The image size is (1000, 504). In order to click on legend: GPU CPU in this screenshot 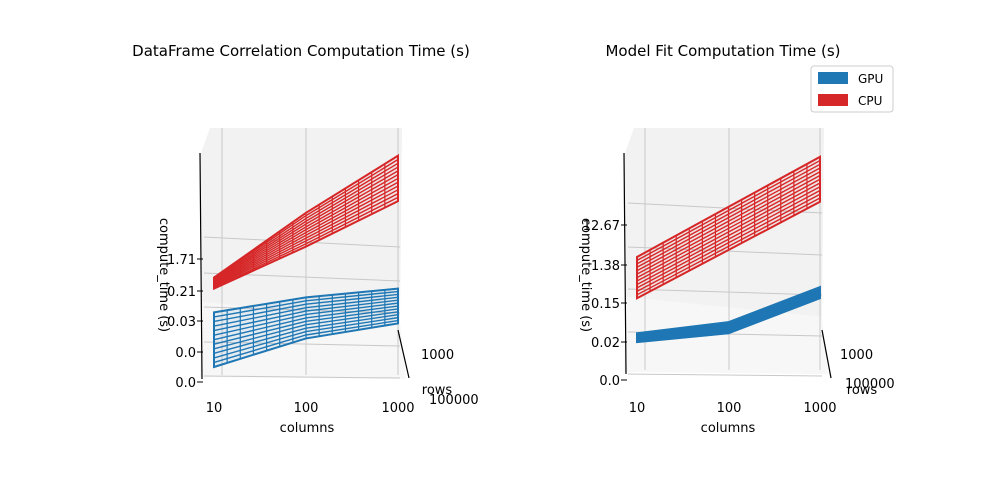, I will do `click(852, 89)`.